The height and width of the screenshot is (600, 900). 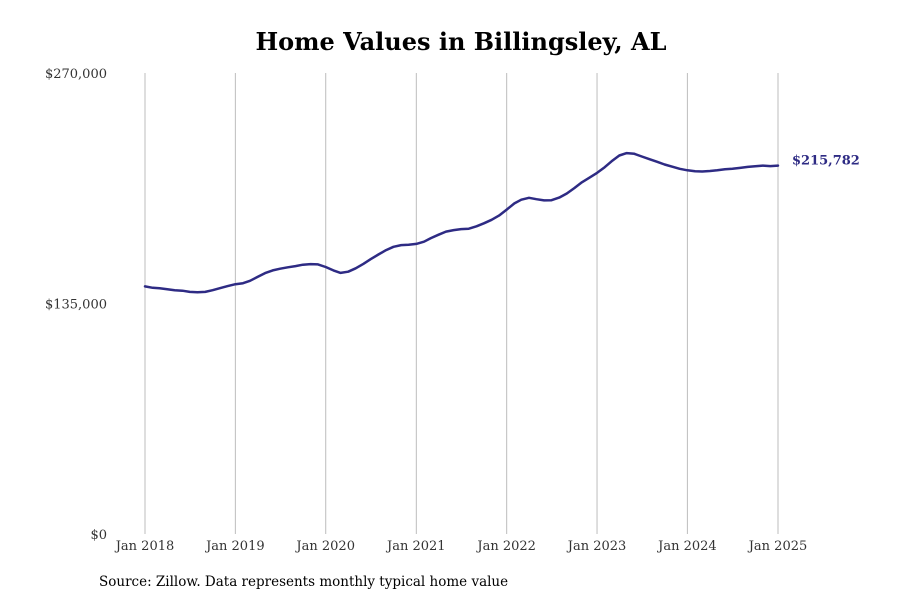 I want to click on x-tick-label: Jan 2023, so click(x=596, y=546).